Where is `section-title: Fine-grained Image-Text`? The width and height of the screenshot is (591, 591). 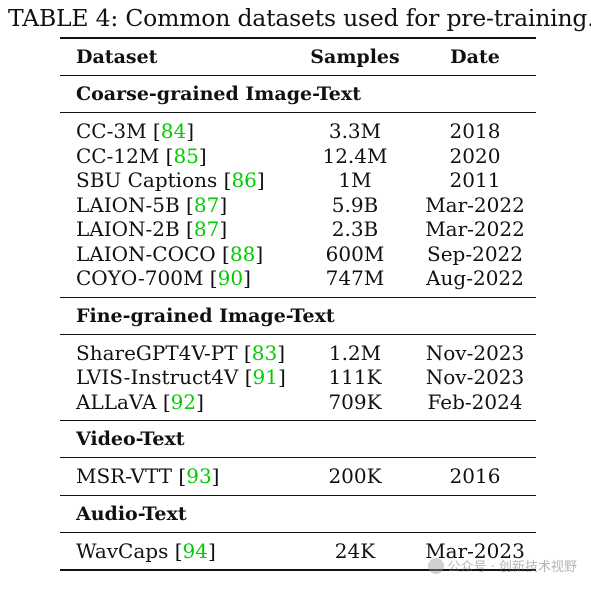 section-title: Fine-grained Image-Text is located at coordinates (205, 315).